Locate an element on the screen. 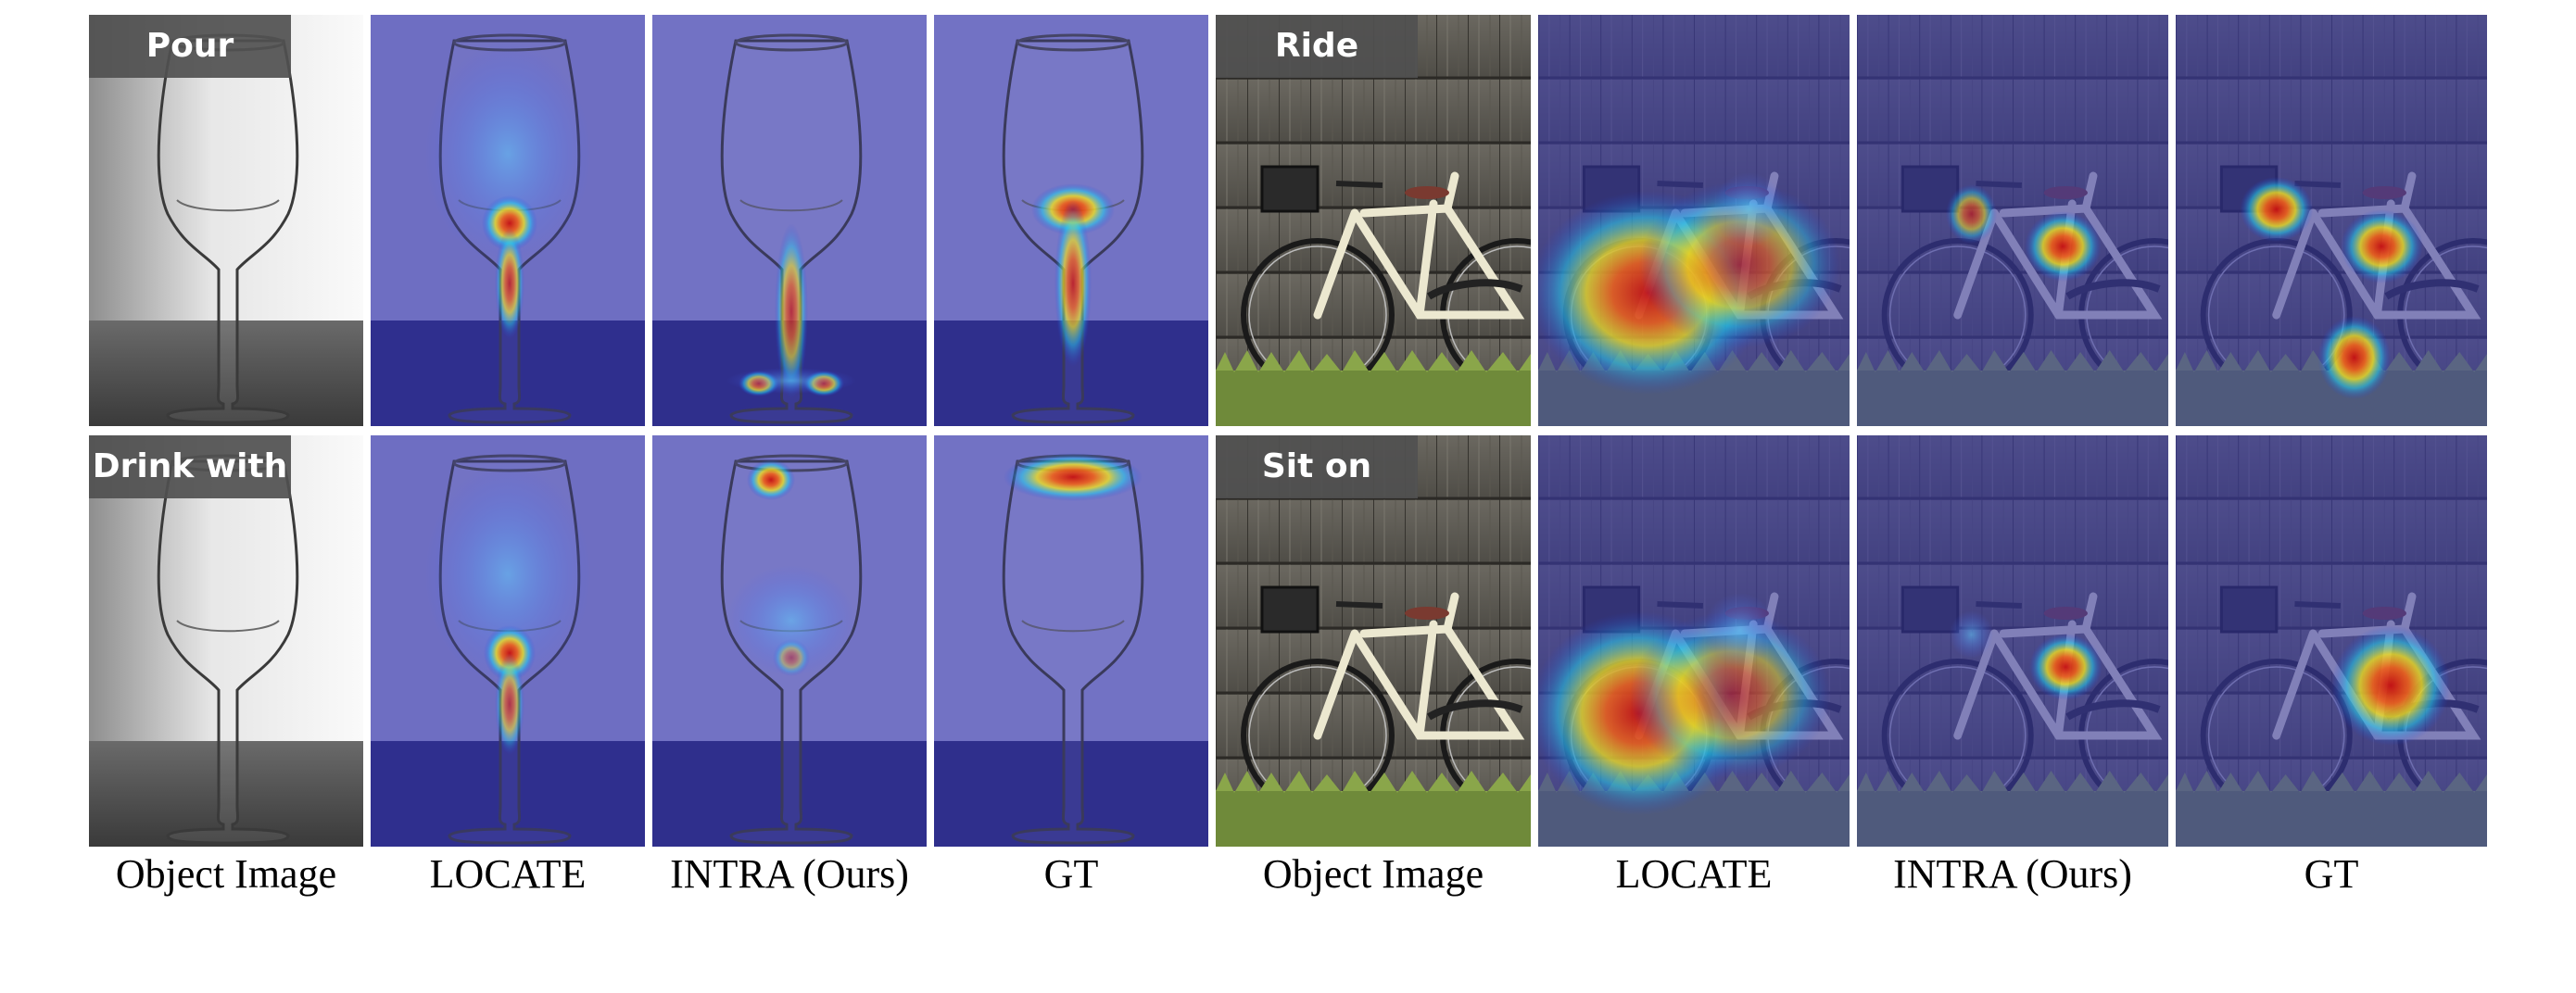 Image resolution: width=2576 pixels, height=993 pixels. panel-glass-locate-row1 is located at coordinates (508, 220).